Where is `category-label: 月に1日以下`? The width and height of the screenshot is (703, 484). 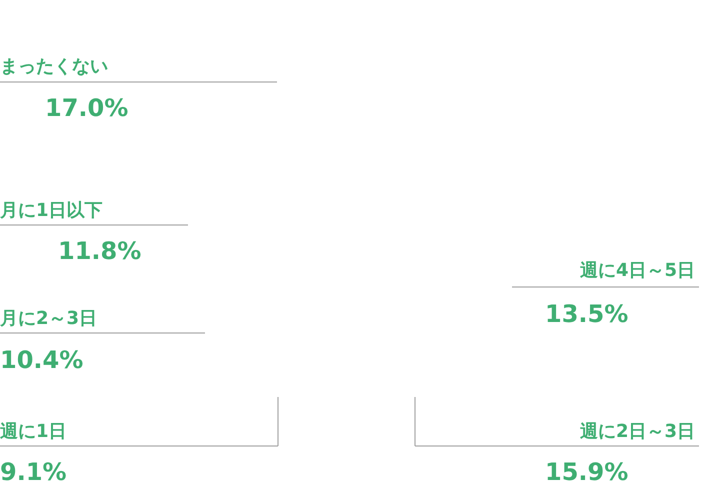
category-label: 月に1日以下 is located at coordinates (51, 210).